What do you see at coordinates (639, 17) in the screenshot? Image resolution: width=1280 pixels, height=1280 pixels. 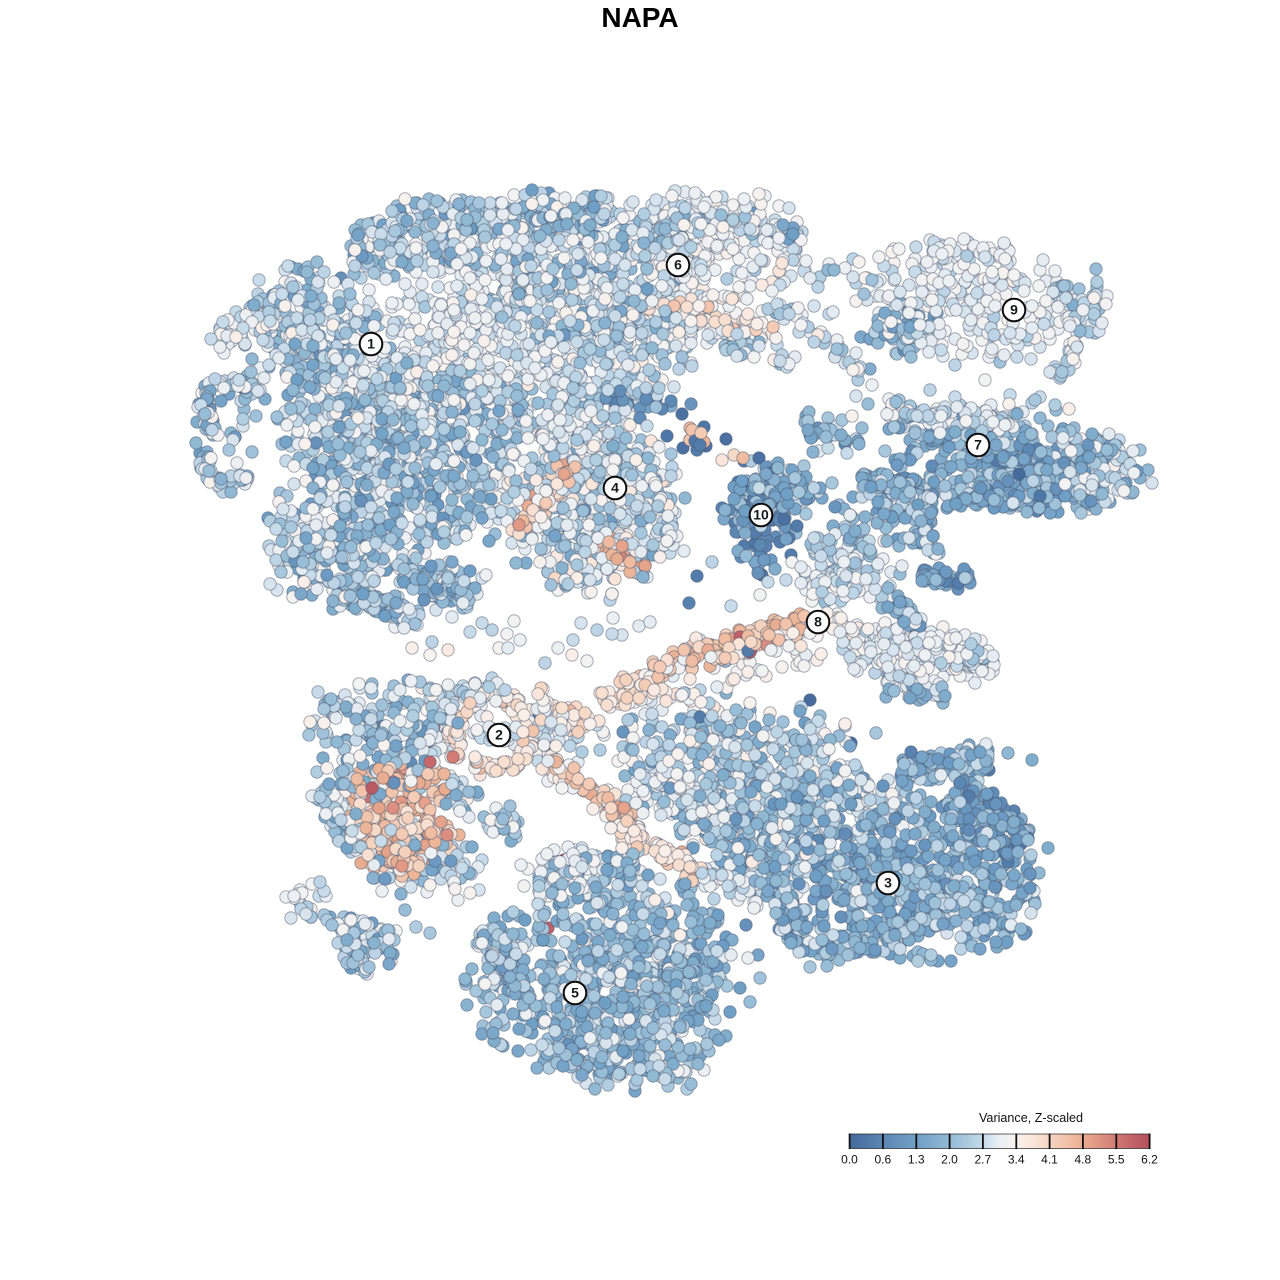 I see `svg-text: NAPA` at bounding box center [639, 17].